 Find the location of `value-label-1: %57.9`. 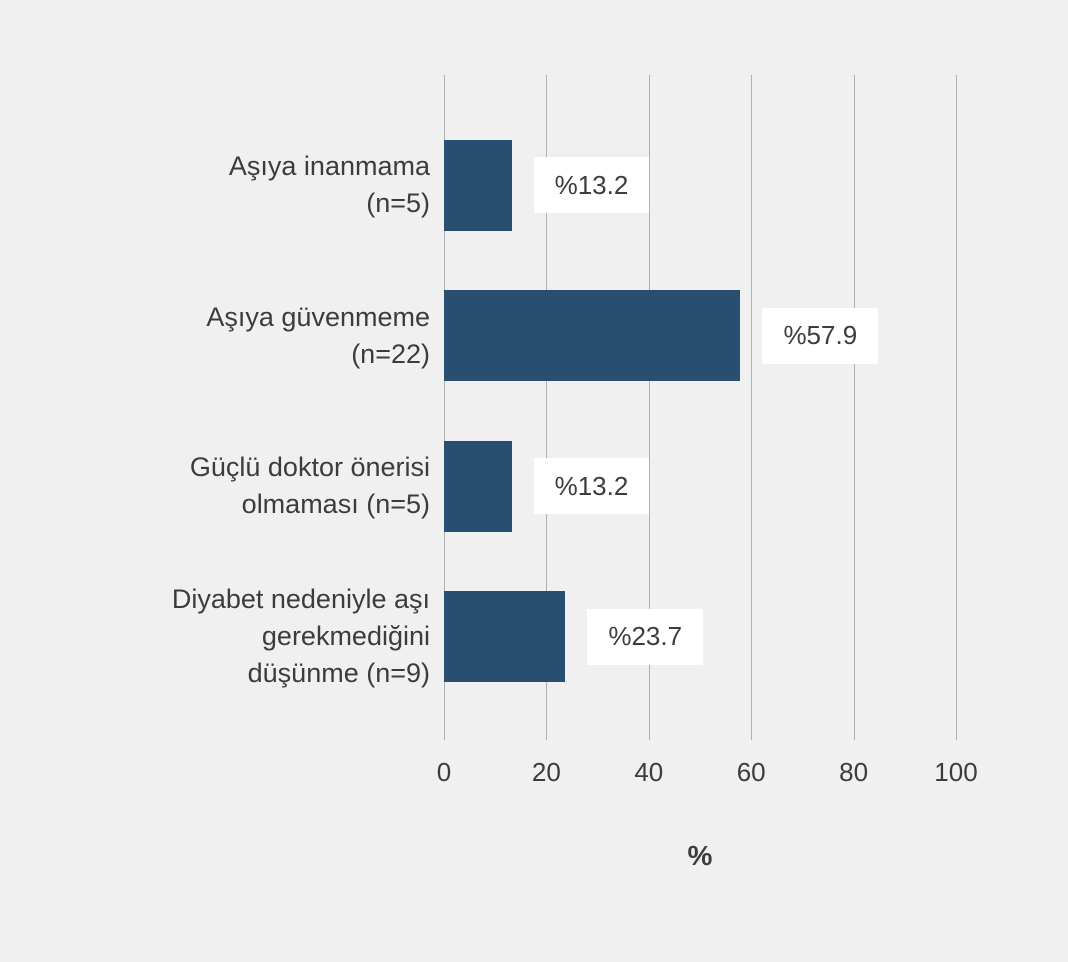

value-label-1: %57.9 is located at coordinates (820, 335).